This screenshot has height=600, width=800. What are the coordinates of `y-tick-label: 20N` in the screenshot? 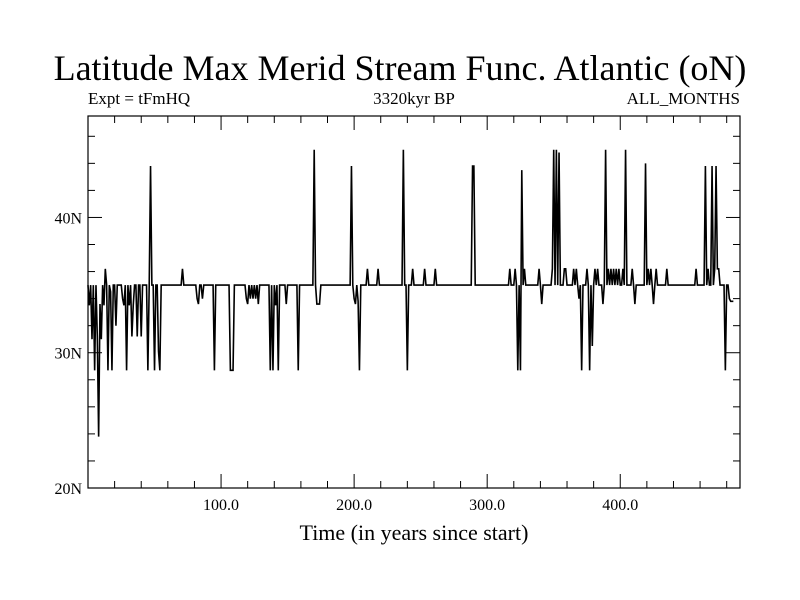 It's located at (68, 489).